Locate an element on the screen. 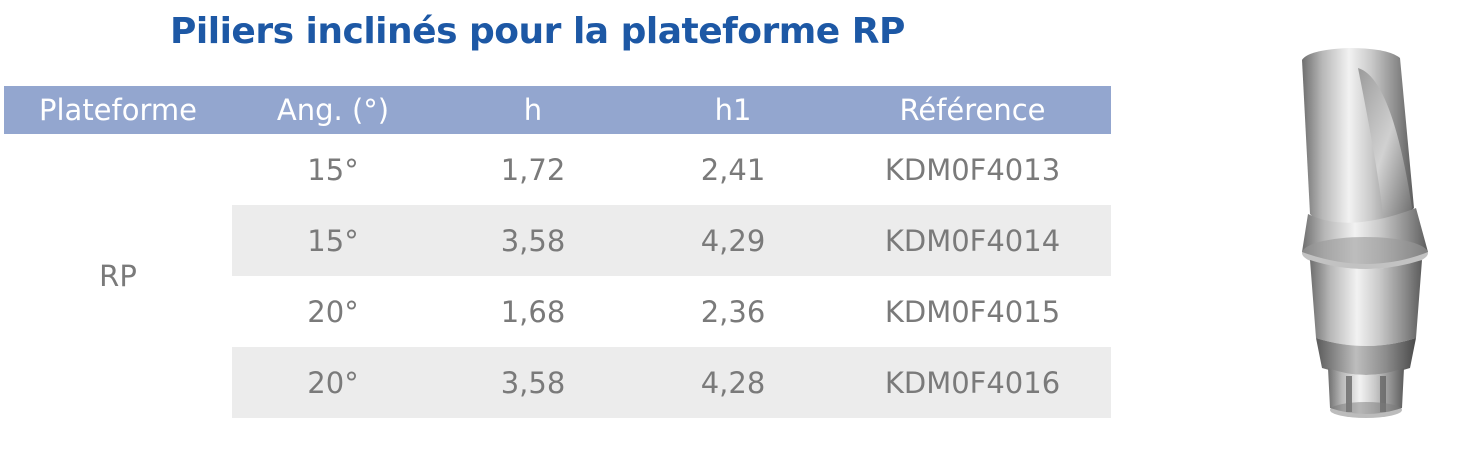 This screenshot has width=1479, height=454. platform-cell: RP is located at coordinates (118, 276).